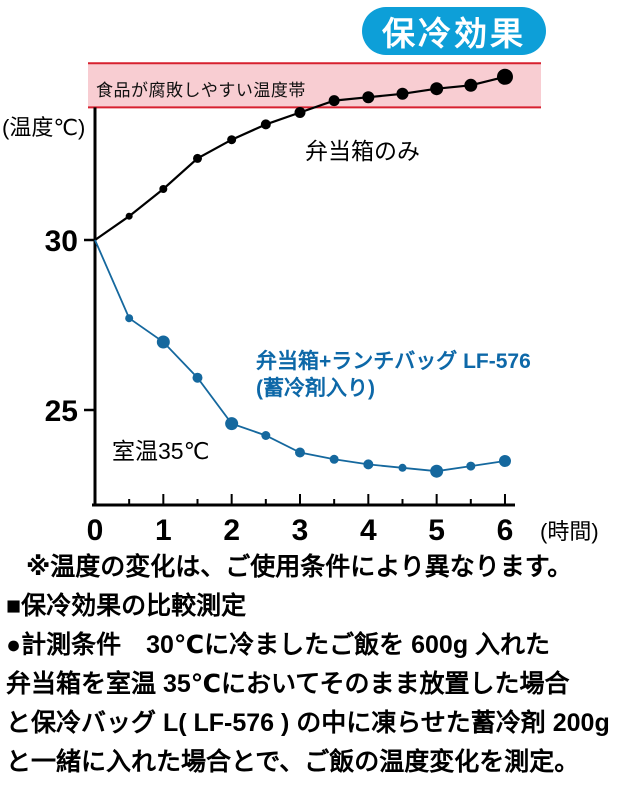  What do you see at coordinates (44, 127) in the screenshot?
I see `y-axis-label: (温度℃)` at bounding box center [44, 127].